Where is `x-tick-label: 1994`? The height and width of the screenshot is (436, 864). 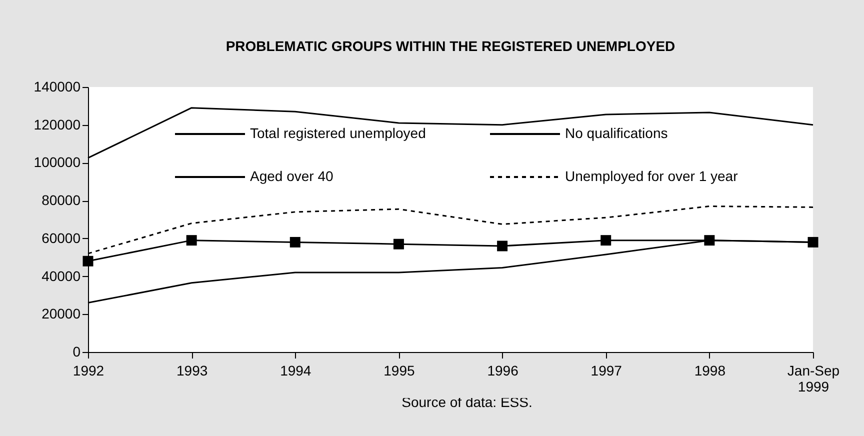
x-tick-label: 1994 is located at coordinates (296, 370).